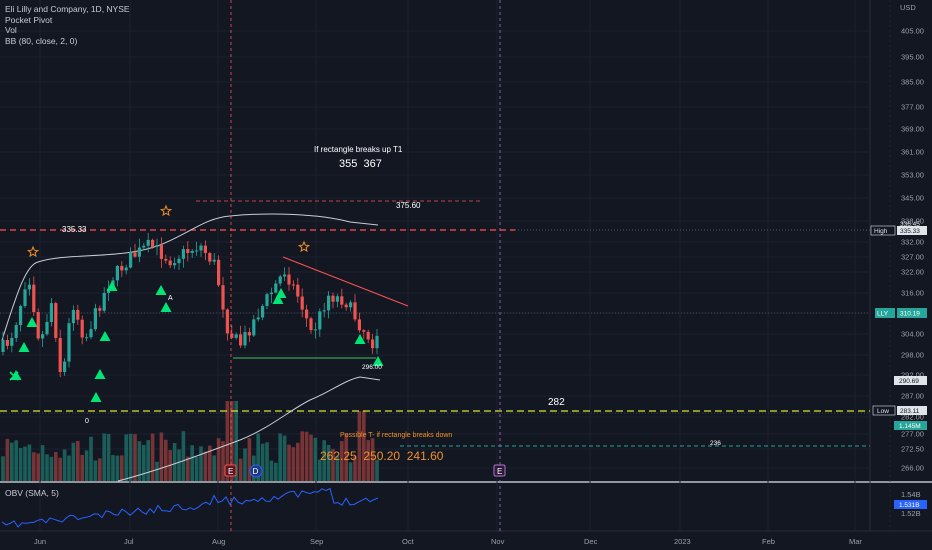 This screenshot has width=932, height=550. I want to click on low-tag-value: 283.11, so click(910, 411).